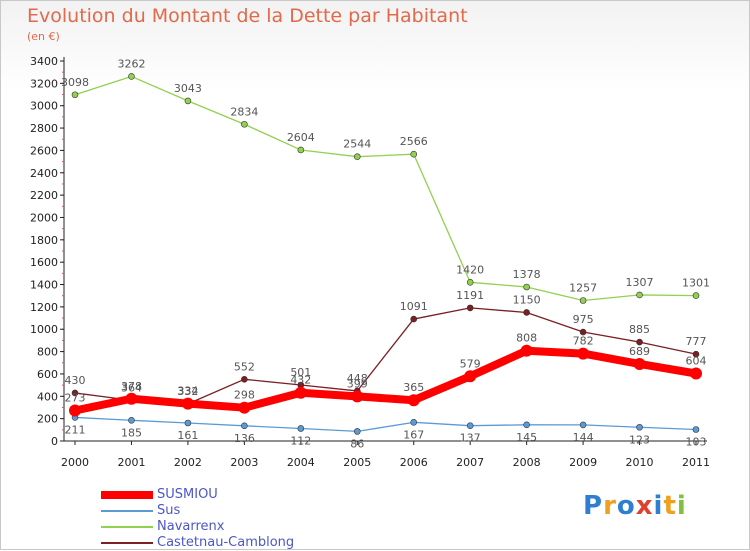  I want to click on legend-item-navarrenx: Navarrenx, so click(251, 527).